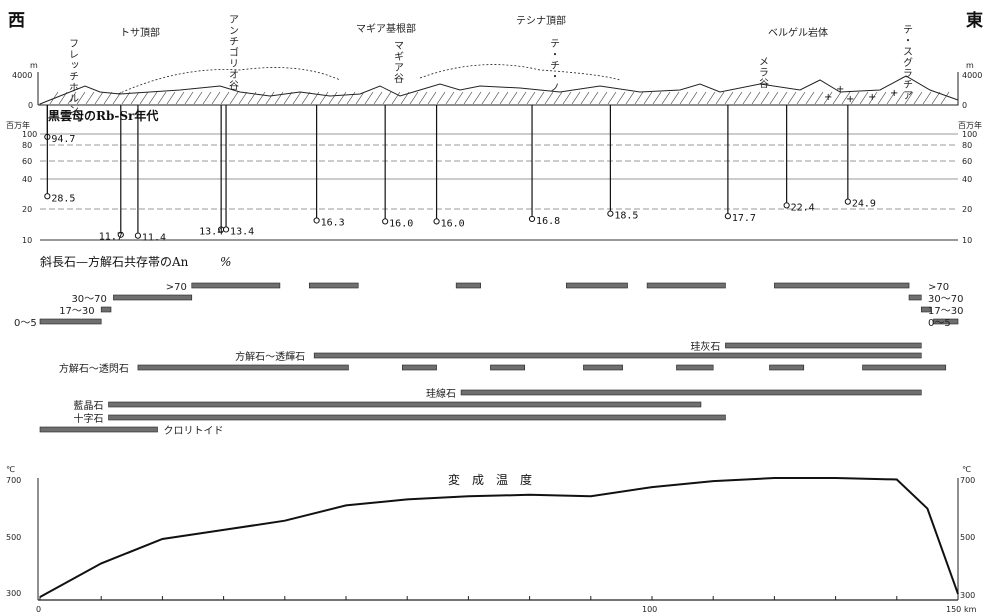 This screenshot has height=616, width=992. What do you see at coordinates (953, 609) in the screenshot?
I see `x-tick-150: 150` at bounding box center [953, 609].